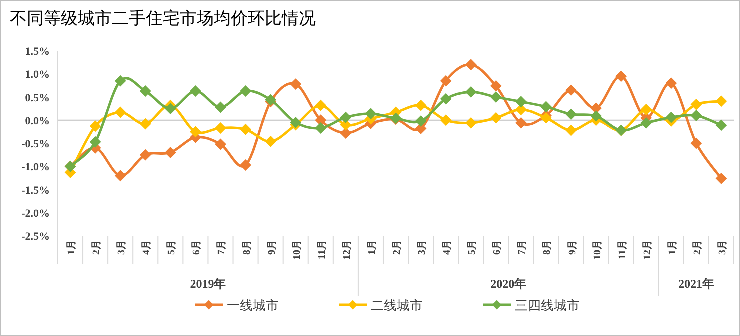 The width and height of the screenshot is (740, 336). Describe the element at coordinates (36, 144) in the screenshot. I see `y-tick-label: -0.5%` at that location.